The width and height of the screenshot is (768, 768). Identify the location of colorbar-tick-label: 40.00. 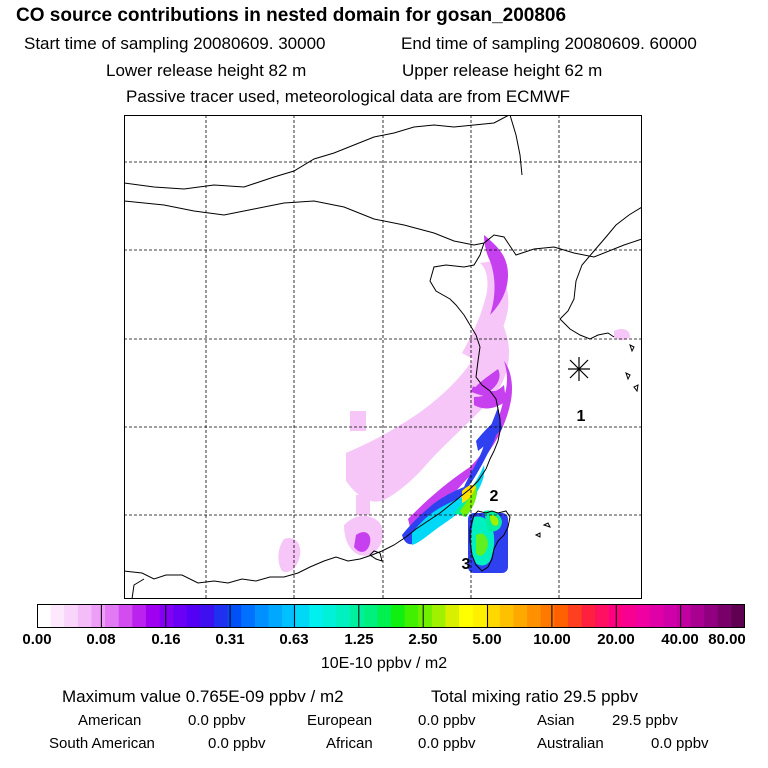
(680, 639).